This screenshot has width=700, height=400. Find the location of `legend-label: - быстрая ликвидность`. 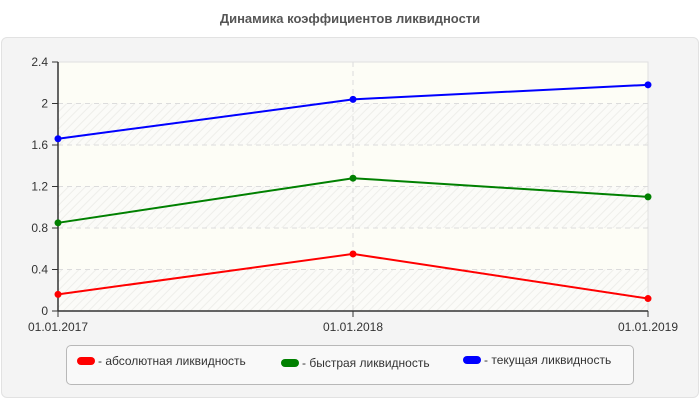

legend-label: - быстрая ликвидность is located at coordinates (366, 363).